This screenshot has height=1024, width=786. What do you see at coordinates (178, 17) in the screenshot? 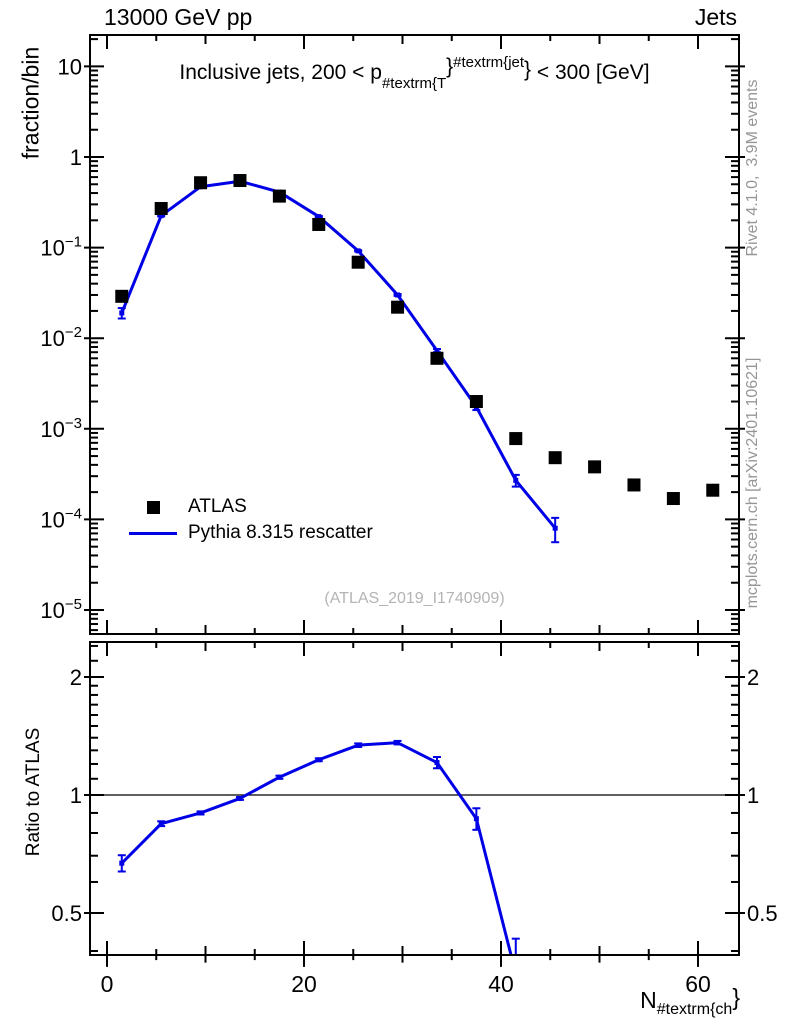
I see `beam-energy-label: 13000 GeV pp` at bounding box center [178, 17].